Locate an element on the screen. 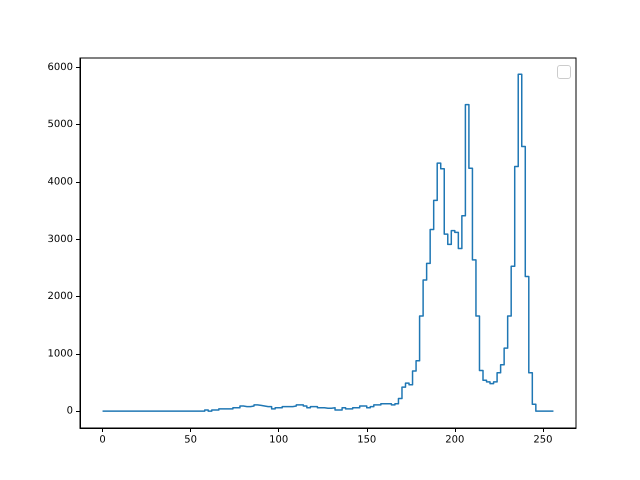 This screenshot has width=640, height=480. y-tick-label: 0 is located at coordinates (69, 411).